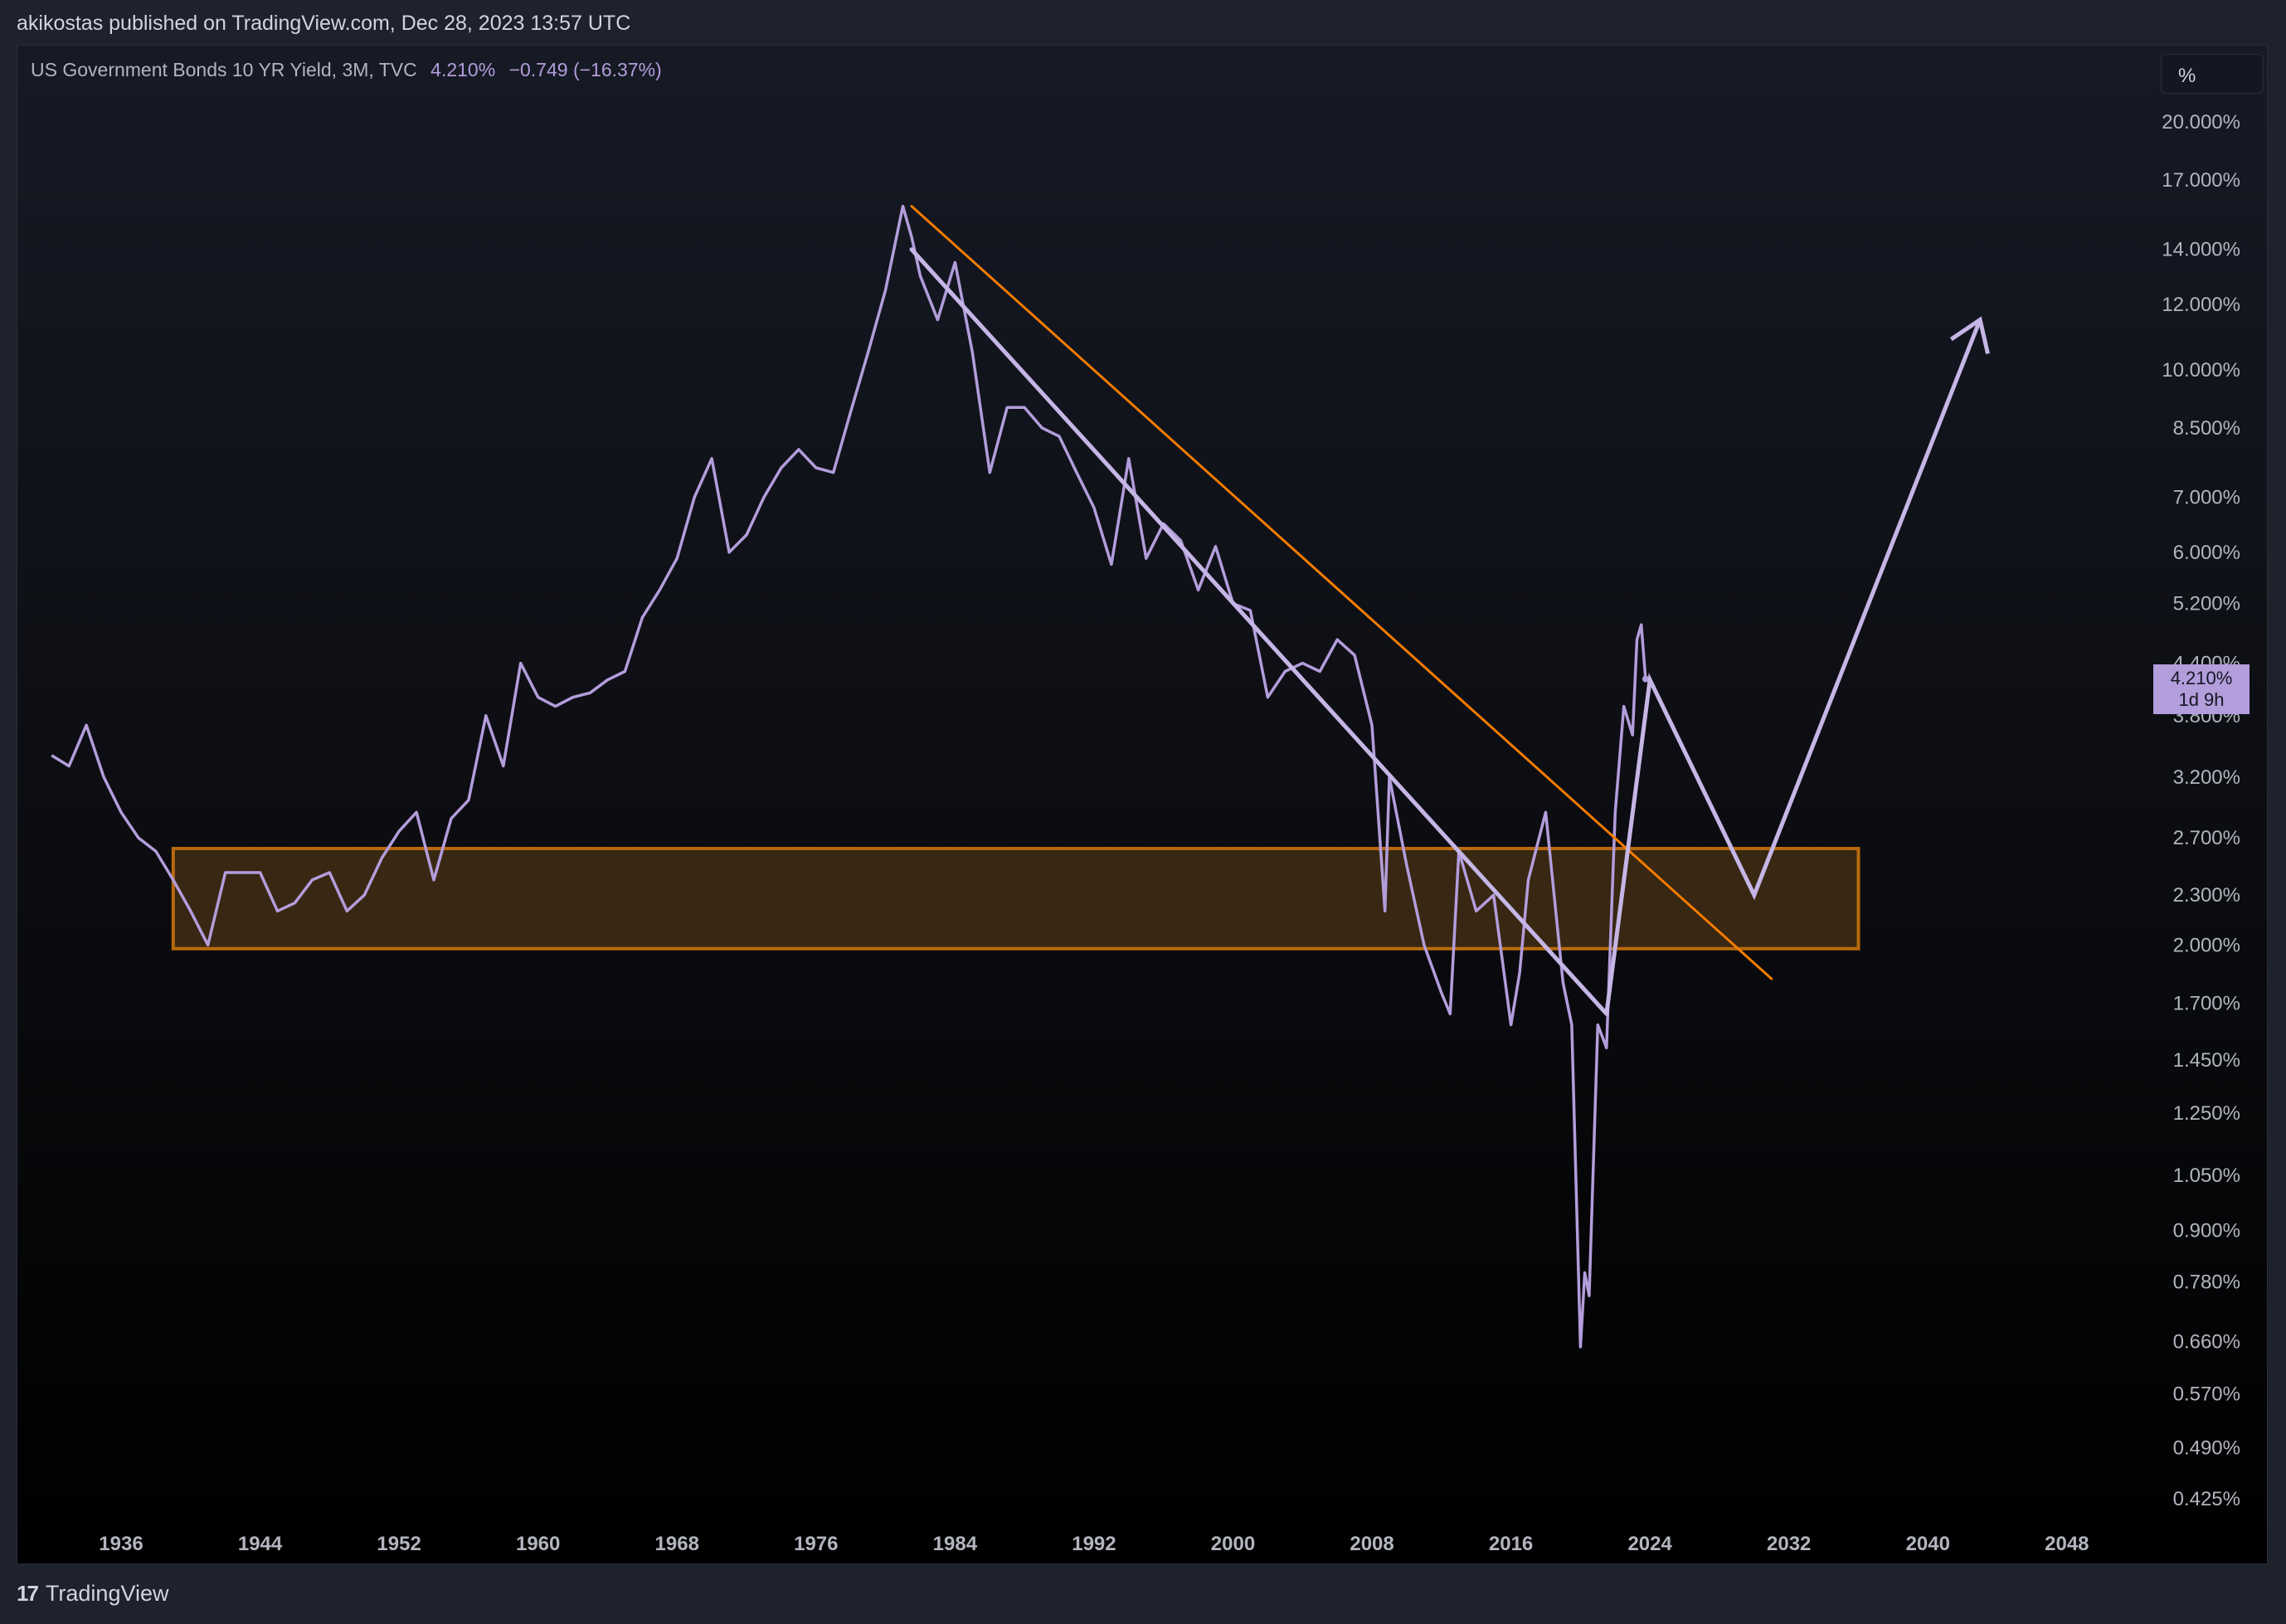  What do you see at coordinates (1259, 631) in the screenshot?
I see `lavender-trendline` at bounding box center [1259, 631].